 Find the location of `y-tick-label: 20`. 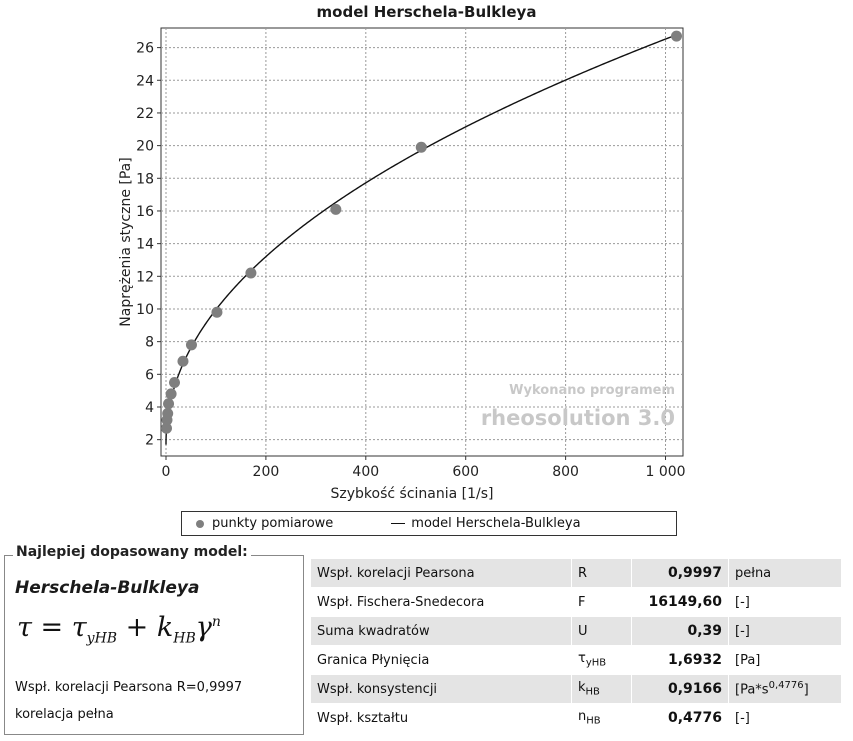

y-tick-label: 20 is located at coordinates (145, 147).